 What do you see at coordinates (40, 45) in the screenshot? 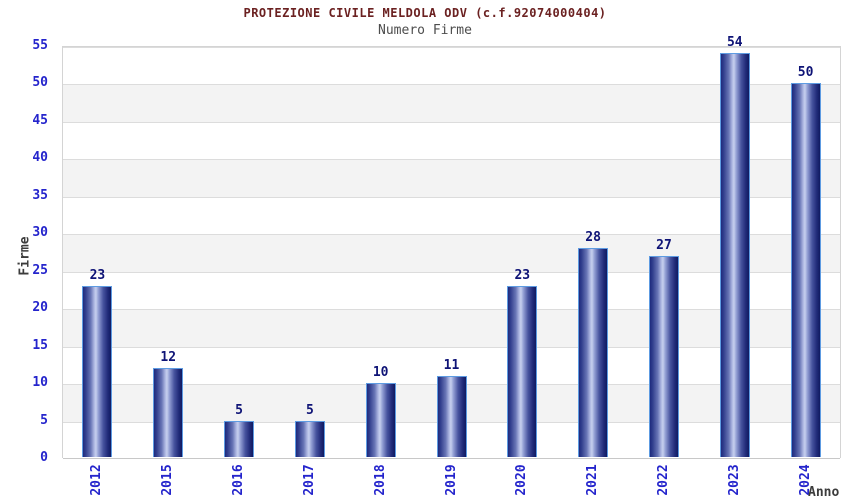
I see `y-tick-label: 55` at bounding box center [40, 45].